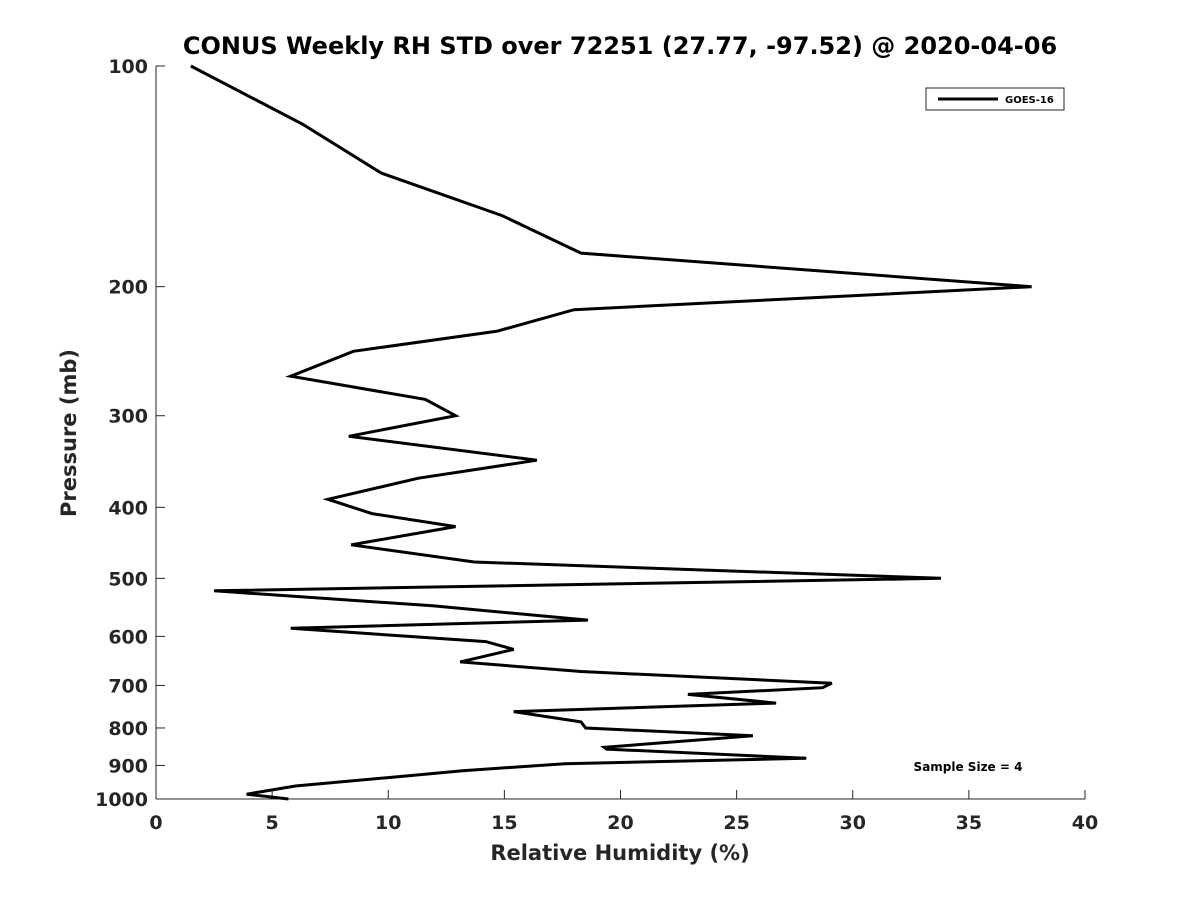  Describe the element at coordinates (128, 579) in the screenshot. I see `y-tick-label: 500` at that location.